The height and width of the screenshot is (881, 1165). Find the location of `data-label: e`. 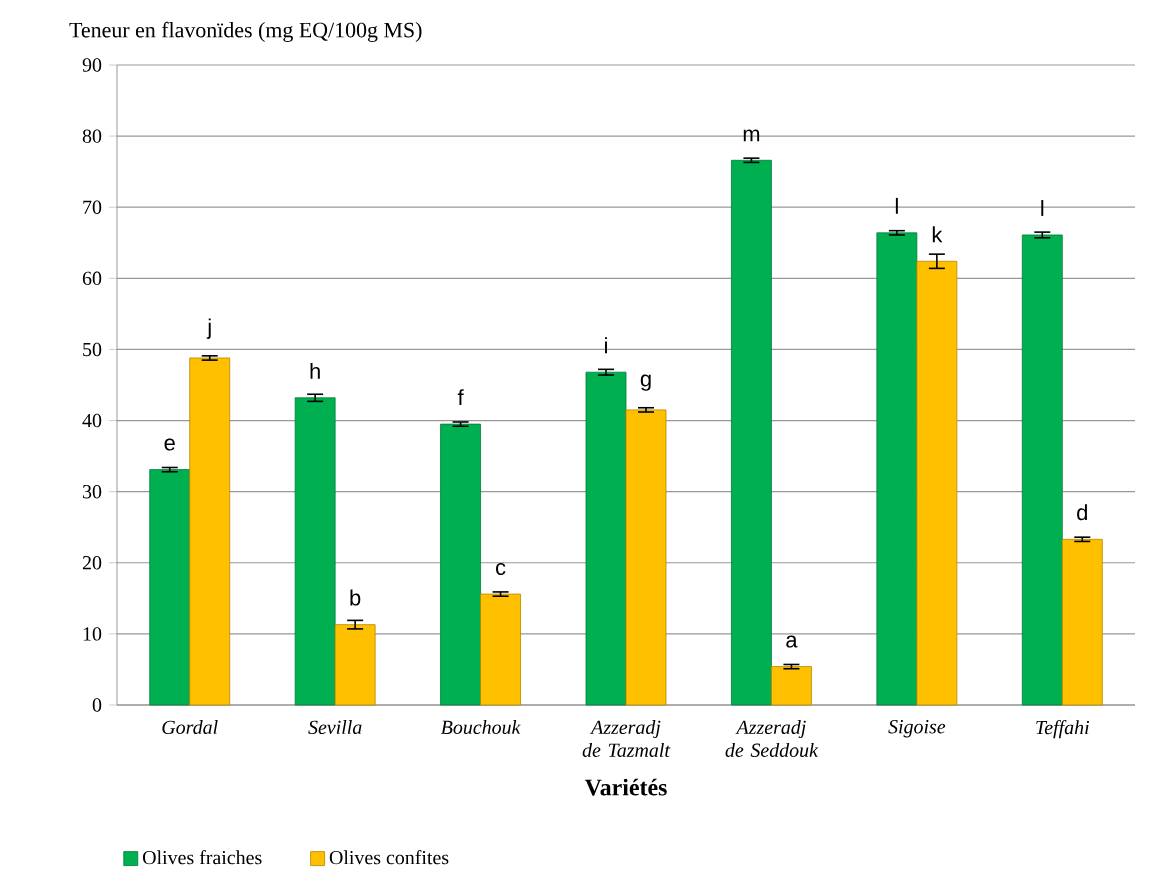

data-label: e is located at coordinates (169, 444).